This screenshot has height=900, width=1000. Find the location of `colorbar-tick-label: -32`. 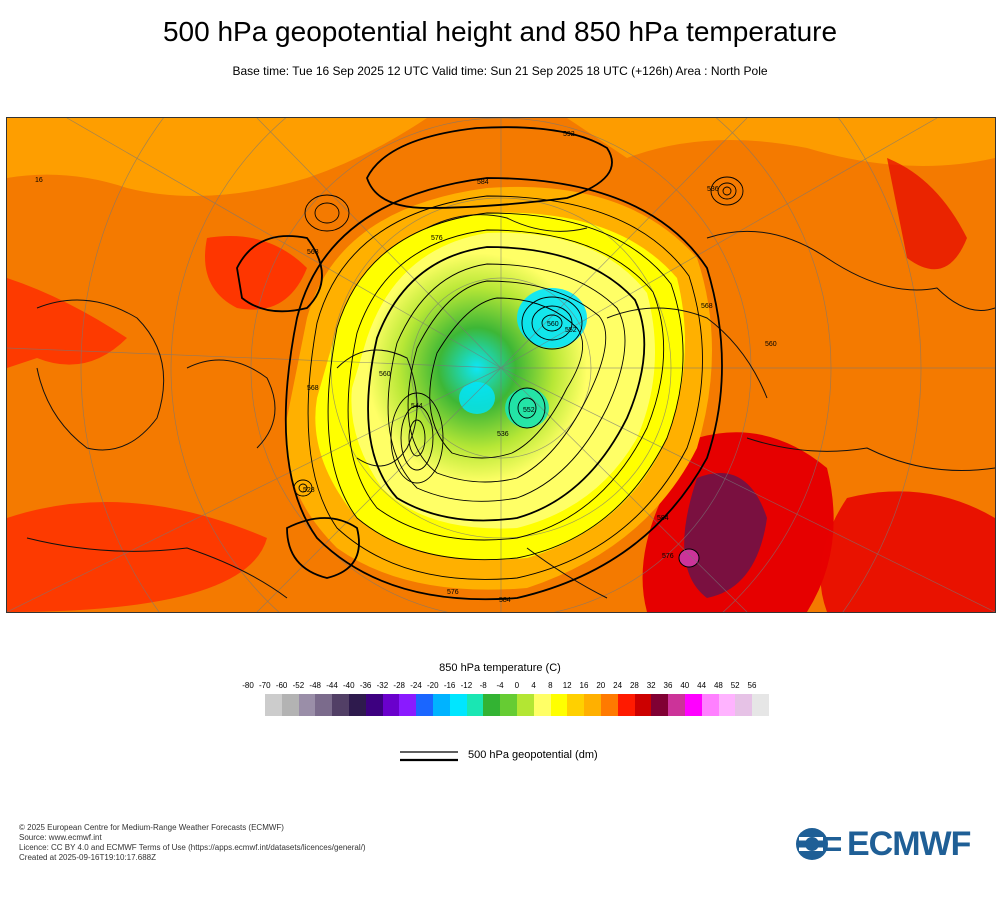

colorbar-tick-label: -32 is located at coordinates (382, 685).